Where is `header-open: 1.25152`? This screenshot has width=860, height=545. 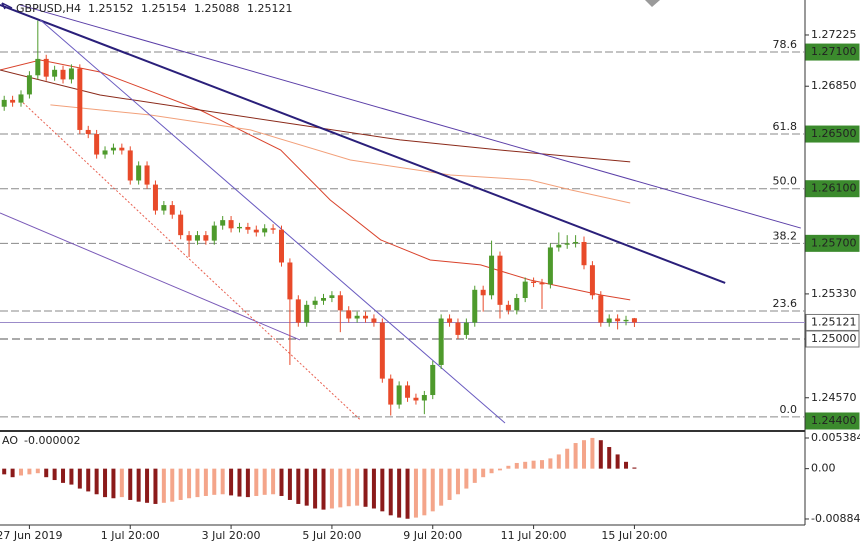 header-open: 1.25152 is located at coordinates (111, 8).